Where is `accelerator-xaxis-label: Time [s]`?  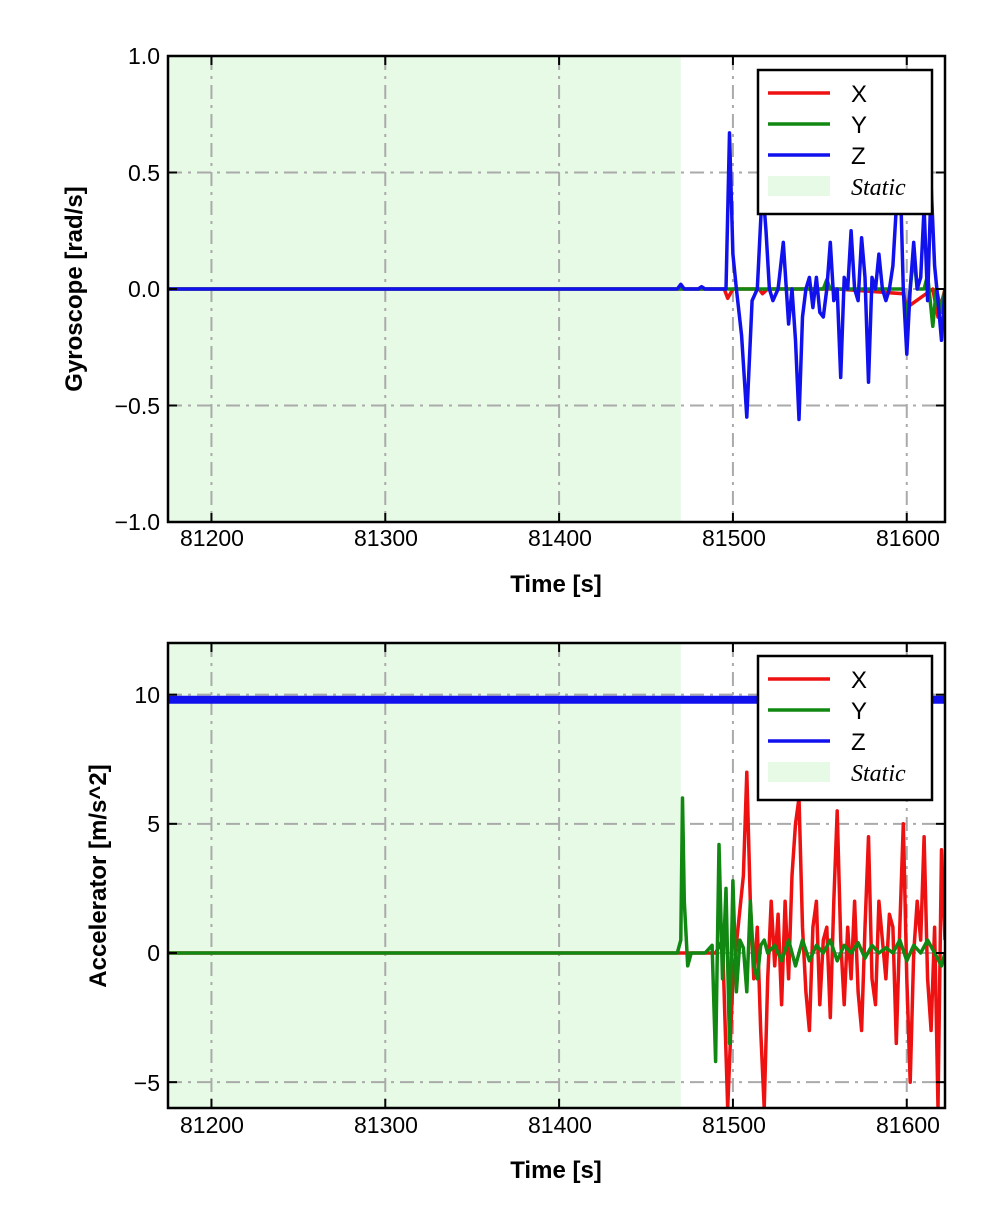
accelerator-xaxis-label: Time [s] is located at coordinates (556, 1170).